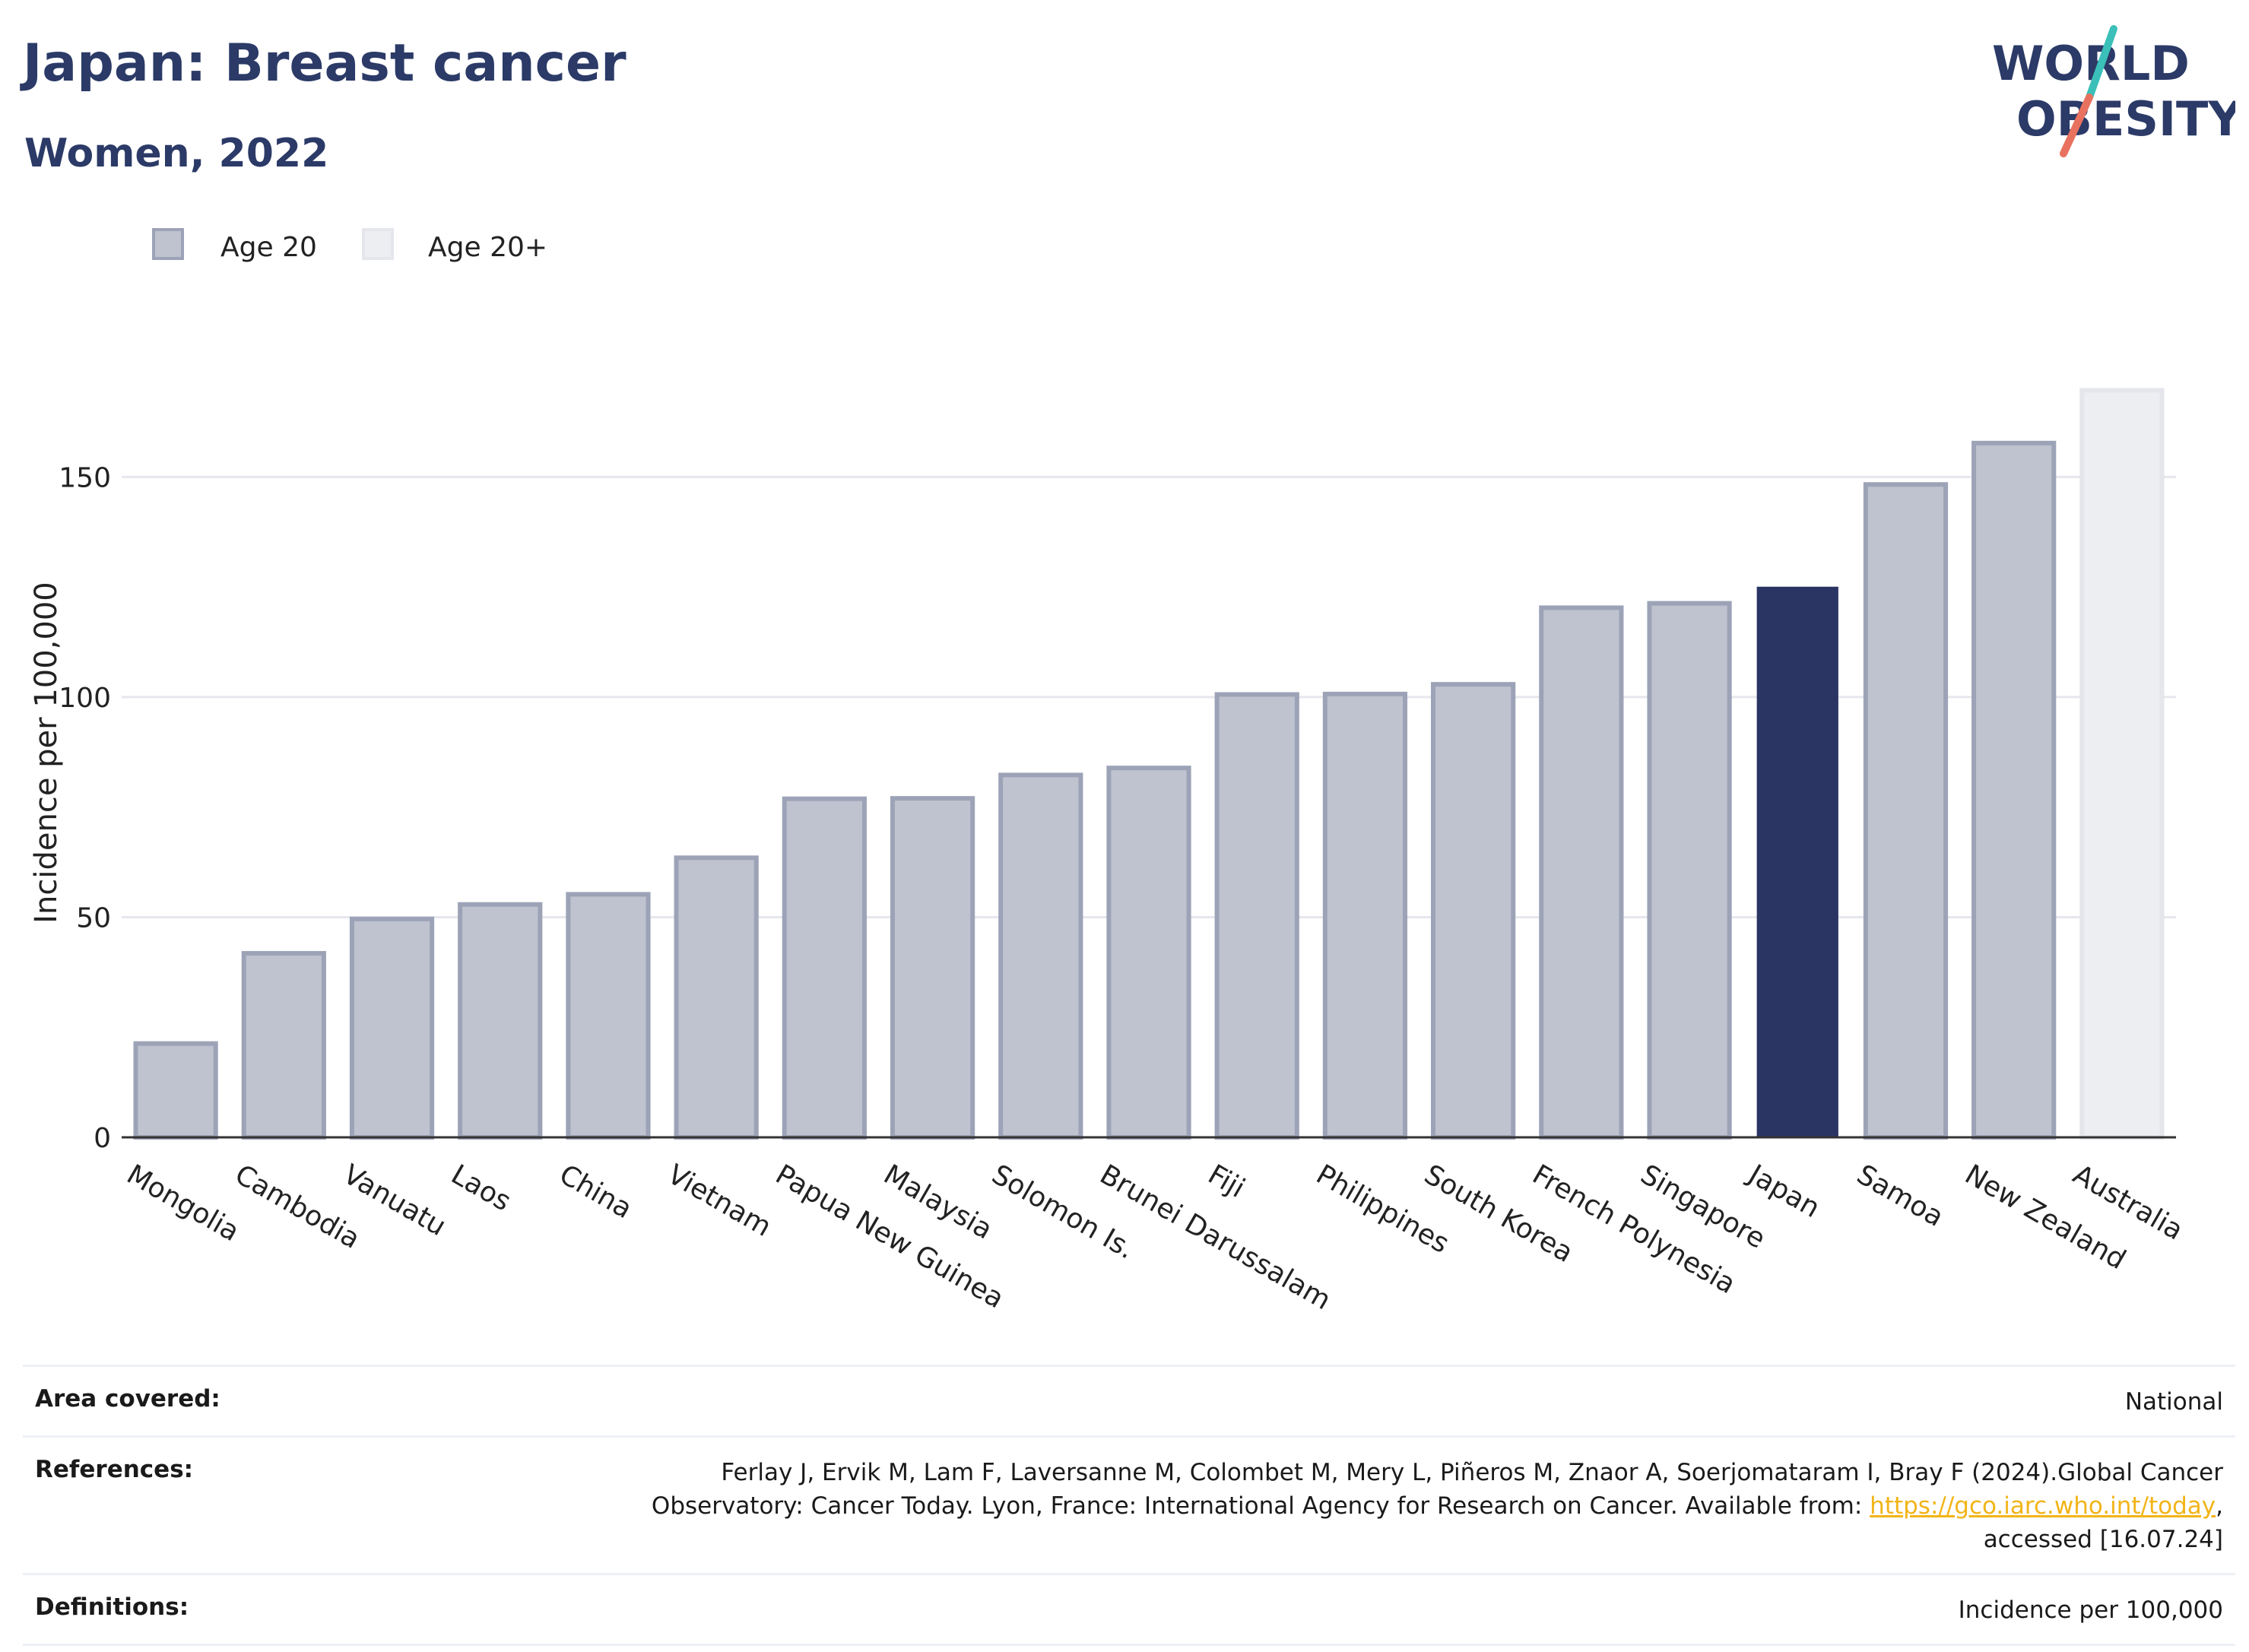  What do you see at coordinates (114, 1470) in the screenshot?
I see `references-label: References:` at bounding box center [114, 1470].